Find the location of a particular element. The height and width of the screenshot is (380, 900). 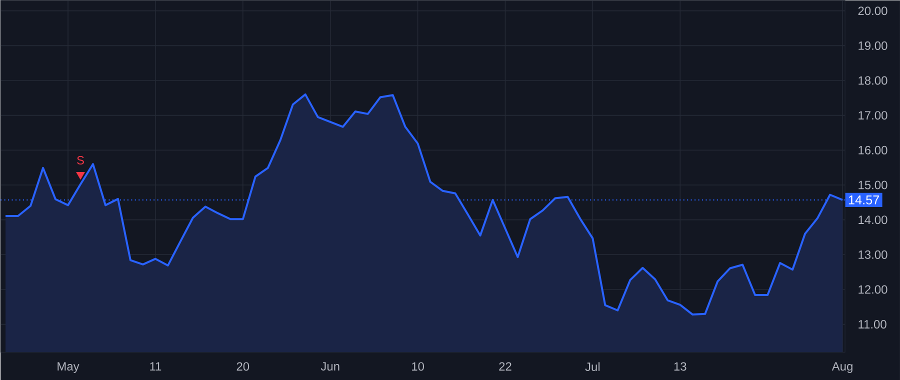

y-tick-label: 13.00 is located at coordinates (873, 254).